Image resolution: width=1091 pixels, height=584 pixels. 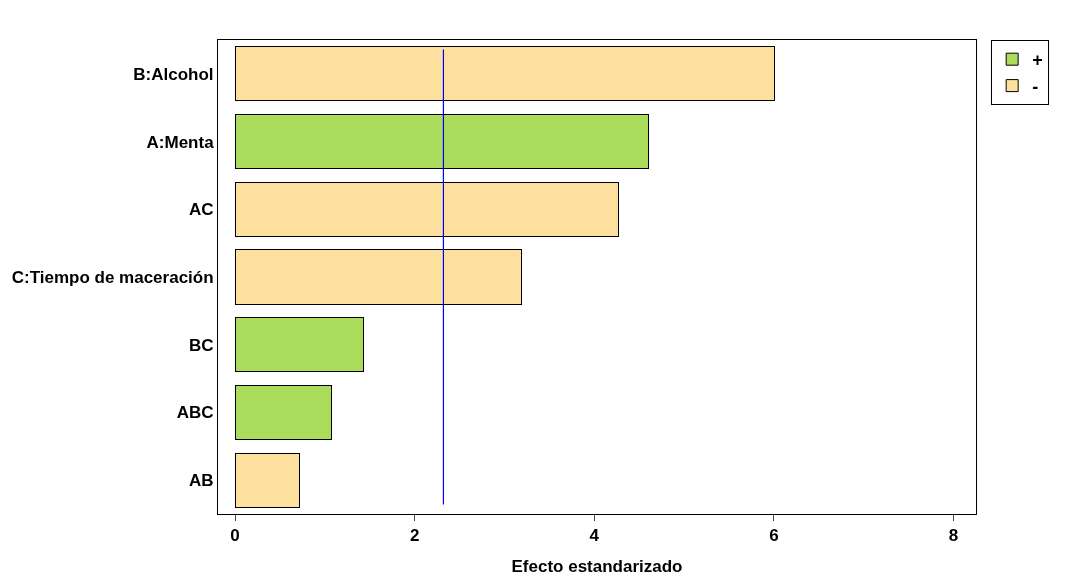 What do you see at coordinates (180, 142) in the screenshot?
I see `y-tick-label: A:Menta` at bounding box center [180, 142].